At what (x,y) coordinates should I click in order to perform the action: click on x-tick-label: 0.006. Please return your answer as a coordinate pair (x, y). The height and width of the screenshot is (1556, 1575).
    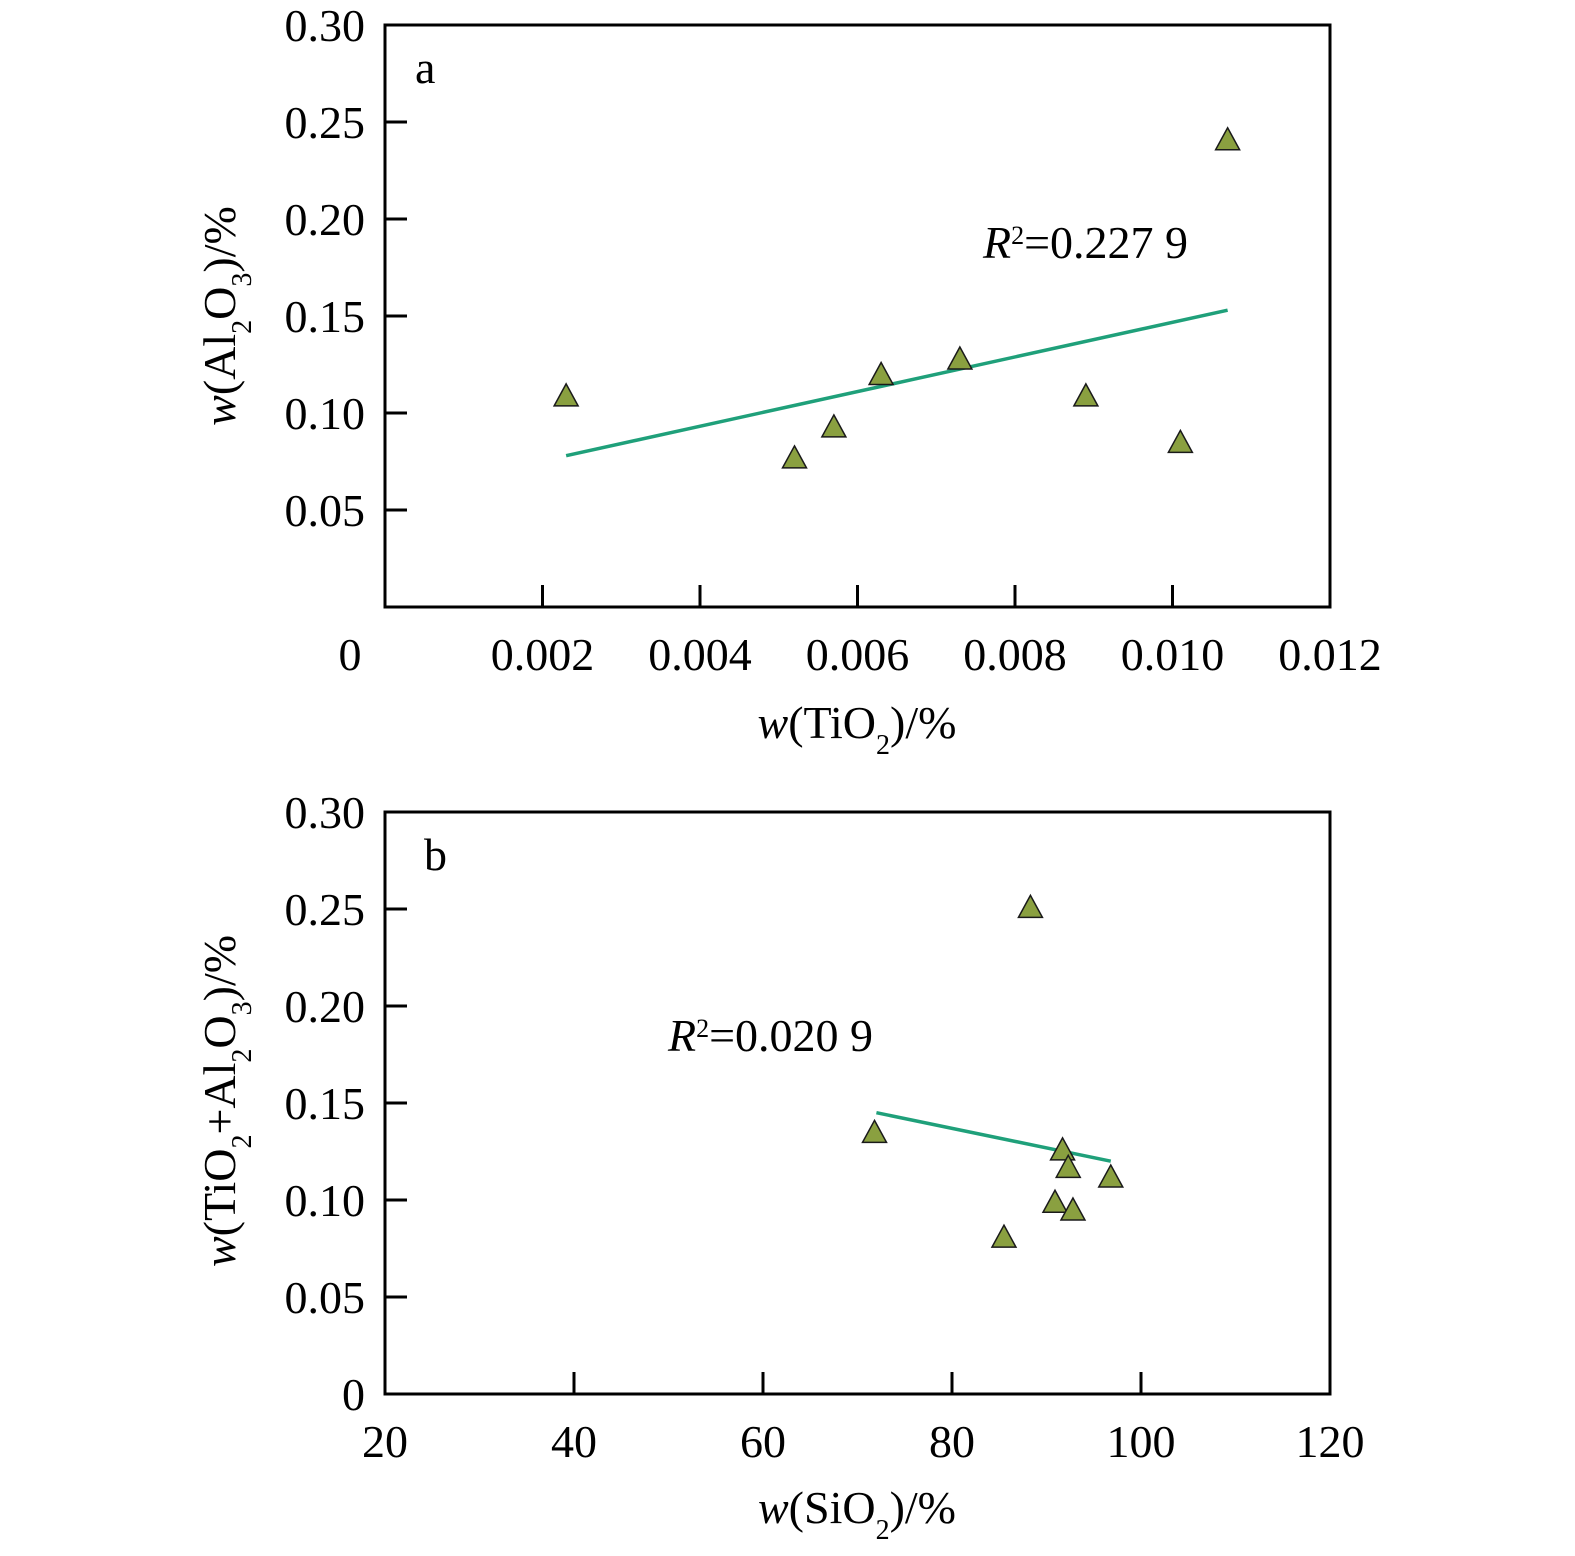
    Looking at the image, I should click on (858, 654).